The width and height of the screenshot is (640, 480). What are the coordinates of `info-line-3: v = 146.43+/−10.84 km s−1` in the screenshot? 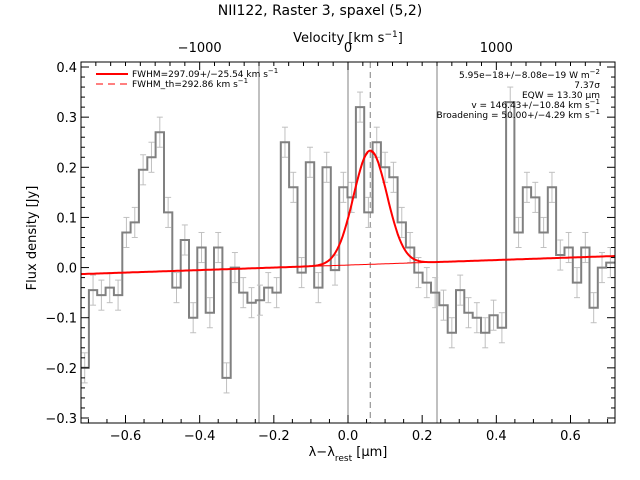 It's located at (535, 104).